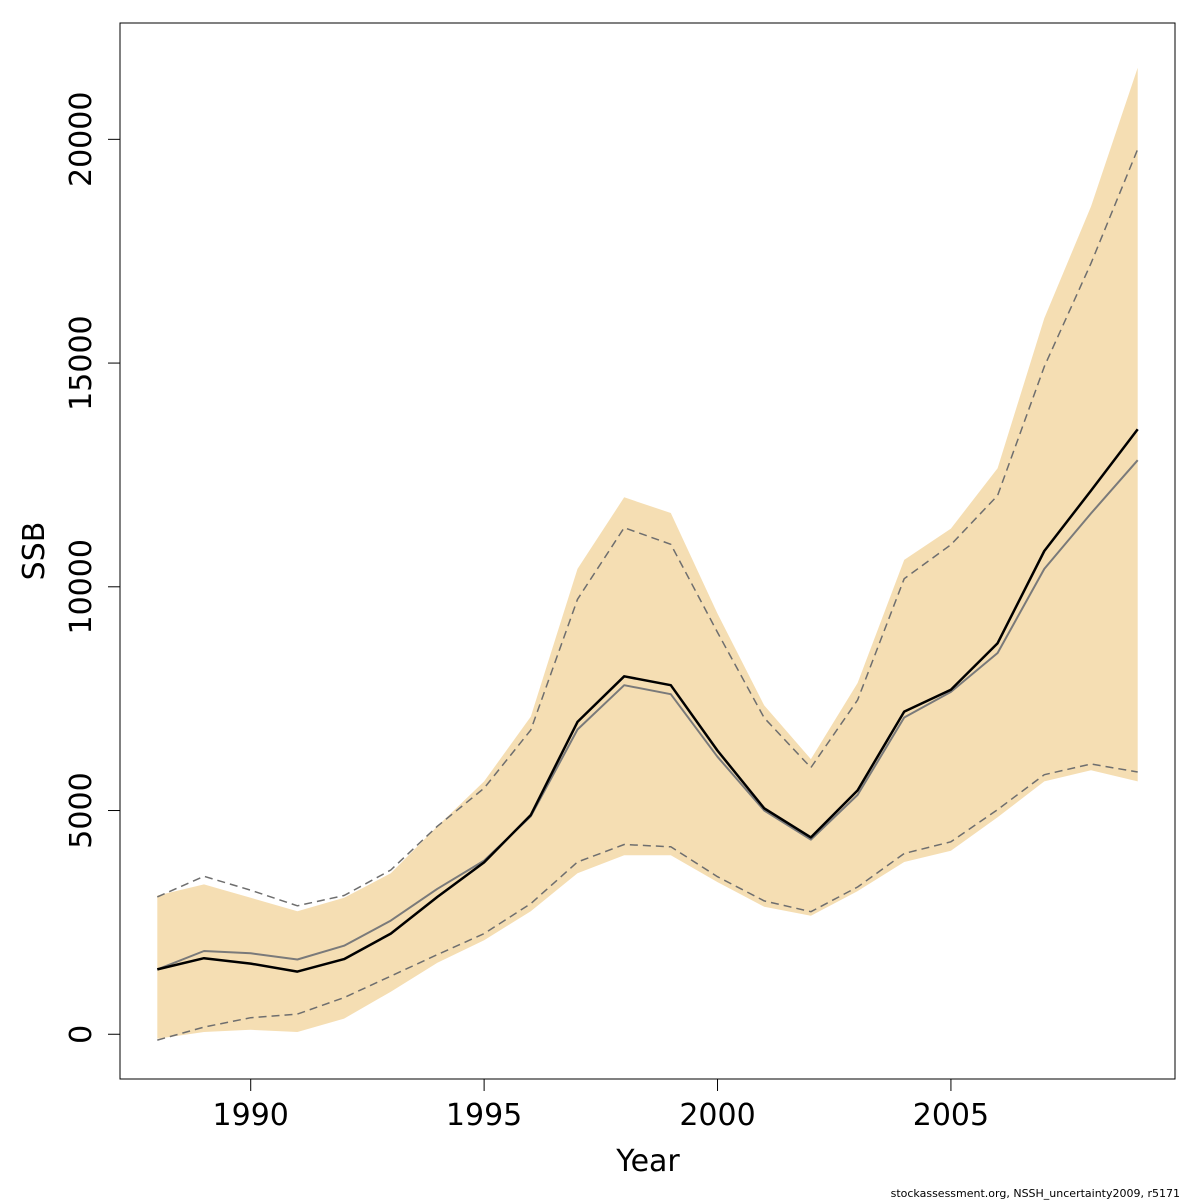  Describe the element at coordinates (601, 1105) in the screenshot. I see `x-axis: 1990 1995 2000 2005` at that location.